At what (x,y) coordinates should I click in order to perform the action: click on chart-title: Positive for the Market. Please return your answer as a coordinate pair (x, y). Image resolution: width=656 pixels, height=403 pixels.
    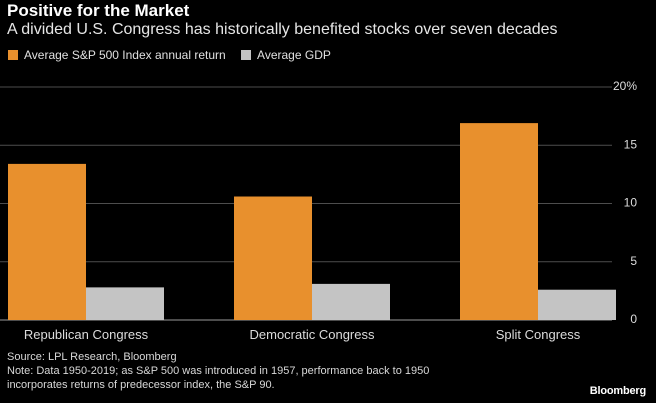
    Looking at the image, I should click on (98, 10).